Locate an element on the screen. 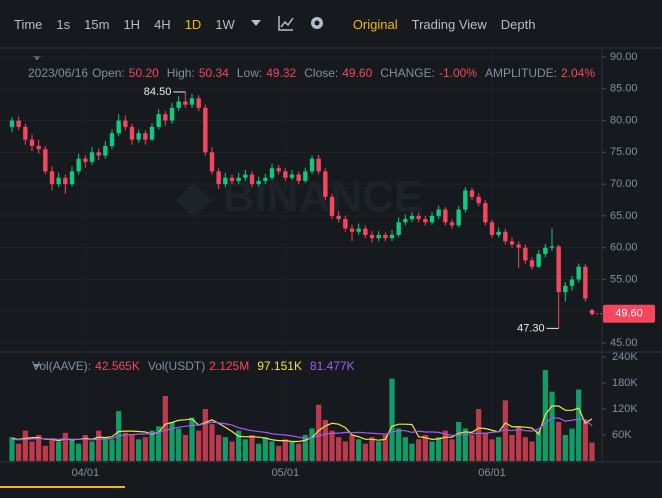 This screenshot has width=662, height=498. field-value: 50.20 is located at coordinates (143, 73).